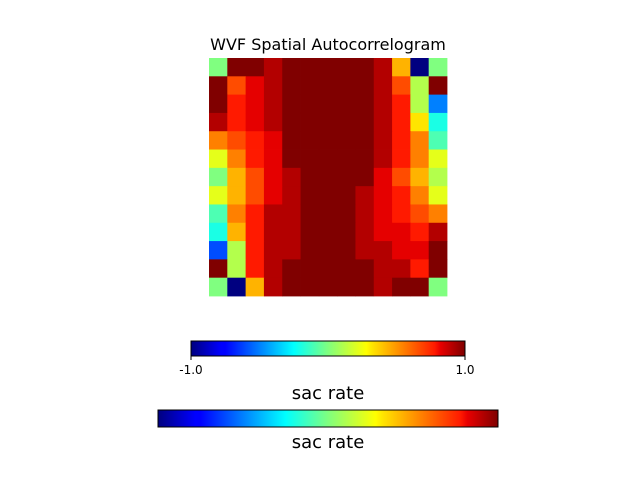  What do you see at coordinates (310, 104) in the screenshot?
I see `heatmap-cell-r2-c5` at bounding box center [310, 104].